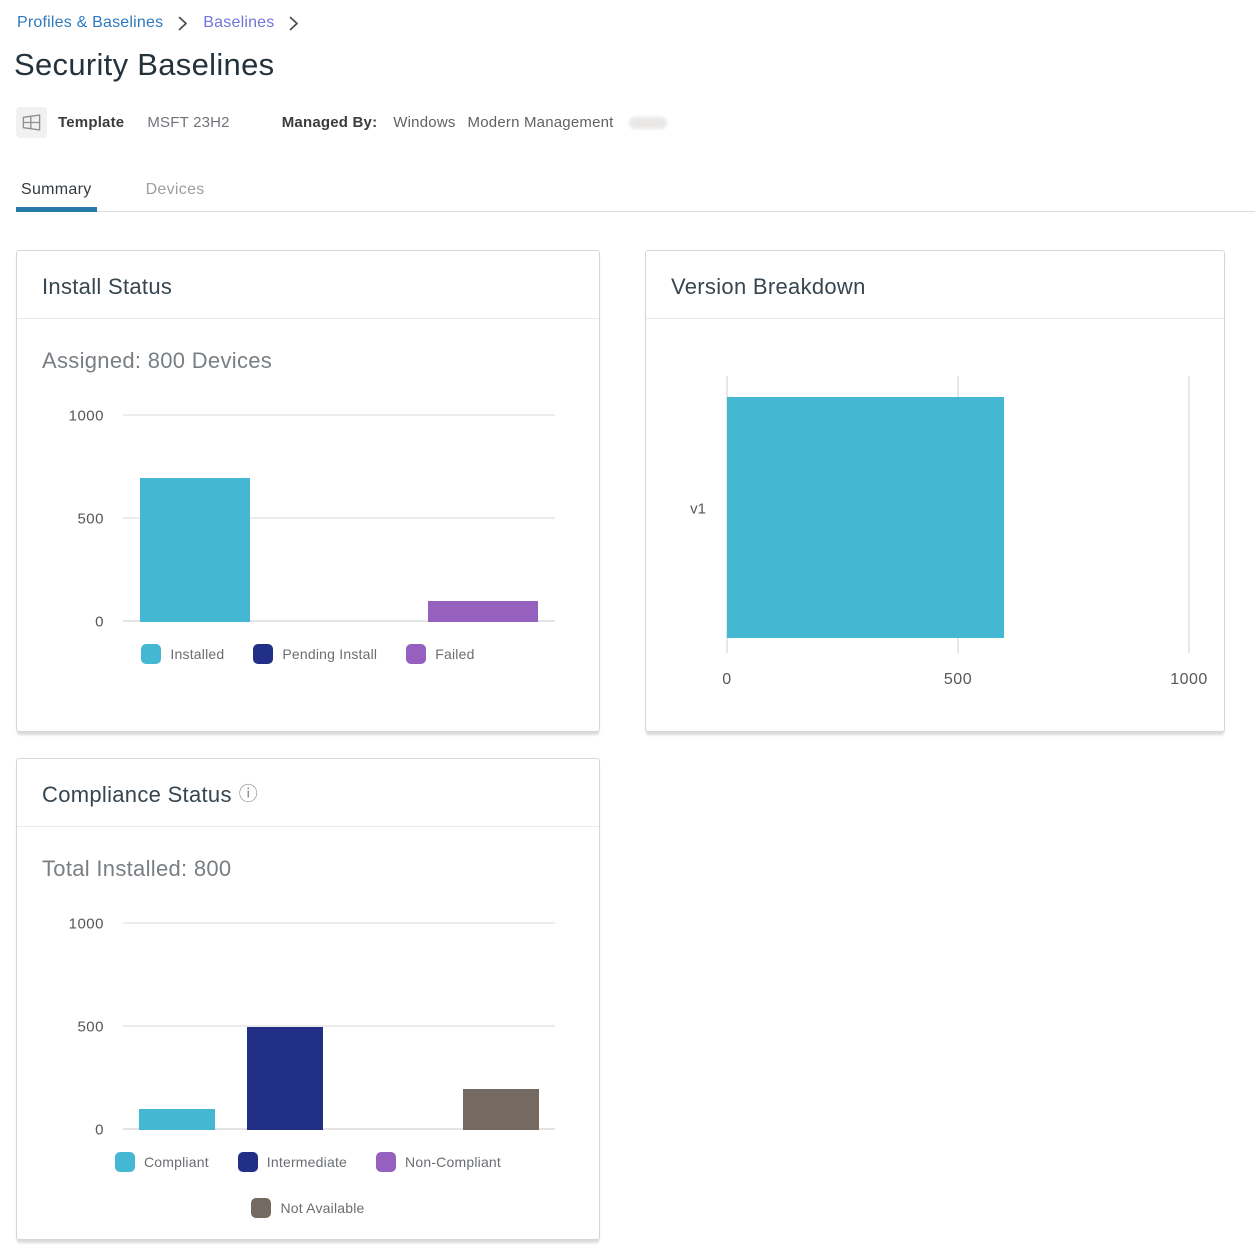 Image resolution: width=1255 pixels, height=1255 pixels. Describe the element at coordinates (248, 794) in the screenshot. I see `info-icon: ⓘ` at that location.